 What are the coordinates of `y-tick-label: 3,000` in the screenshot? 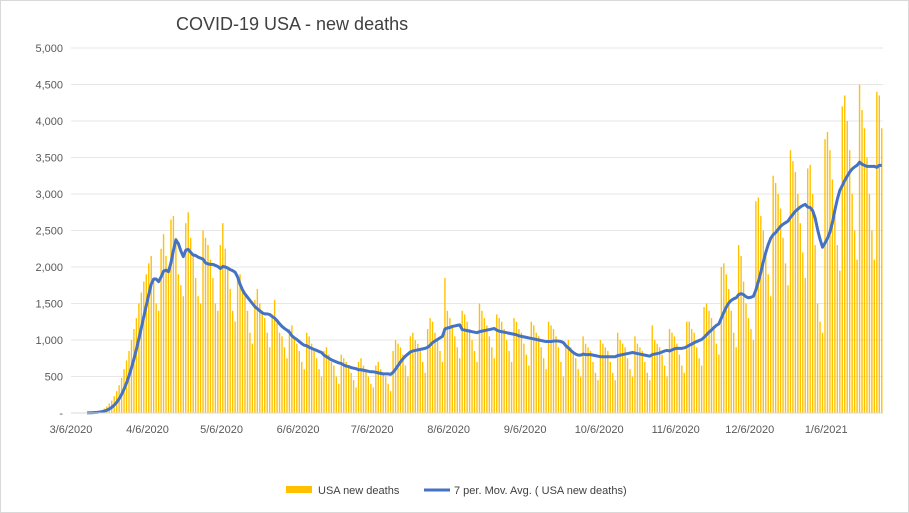 It's located at (49, 195).